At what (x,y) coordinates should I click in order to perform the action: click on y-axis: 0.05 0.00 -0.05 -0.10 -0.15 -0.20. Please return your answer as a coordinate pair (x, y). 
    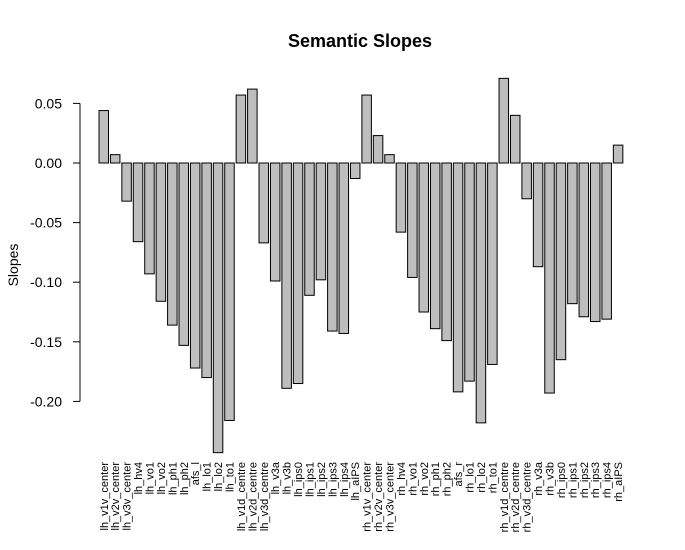
    Looking at the image, I should click on (55, 252).